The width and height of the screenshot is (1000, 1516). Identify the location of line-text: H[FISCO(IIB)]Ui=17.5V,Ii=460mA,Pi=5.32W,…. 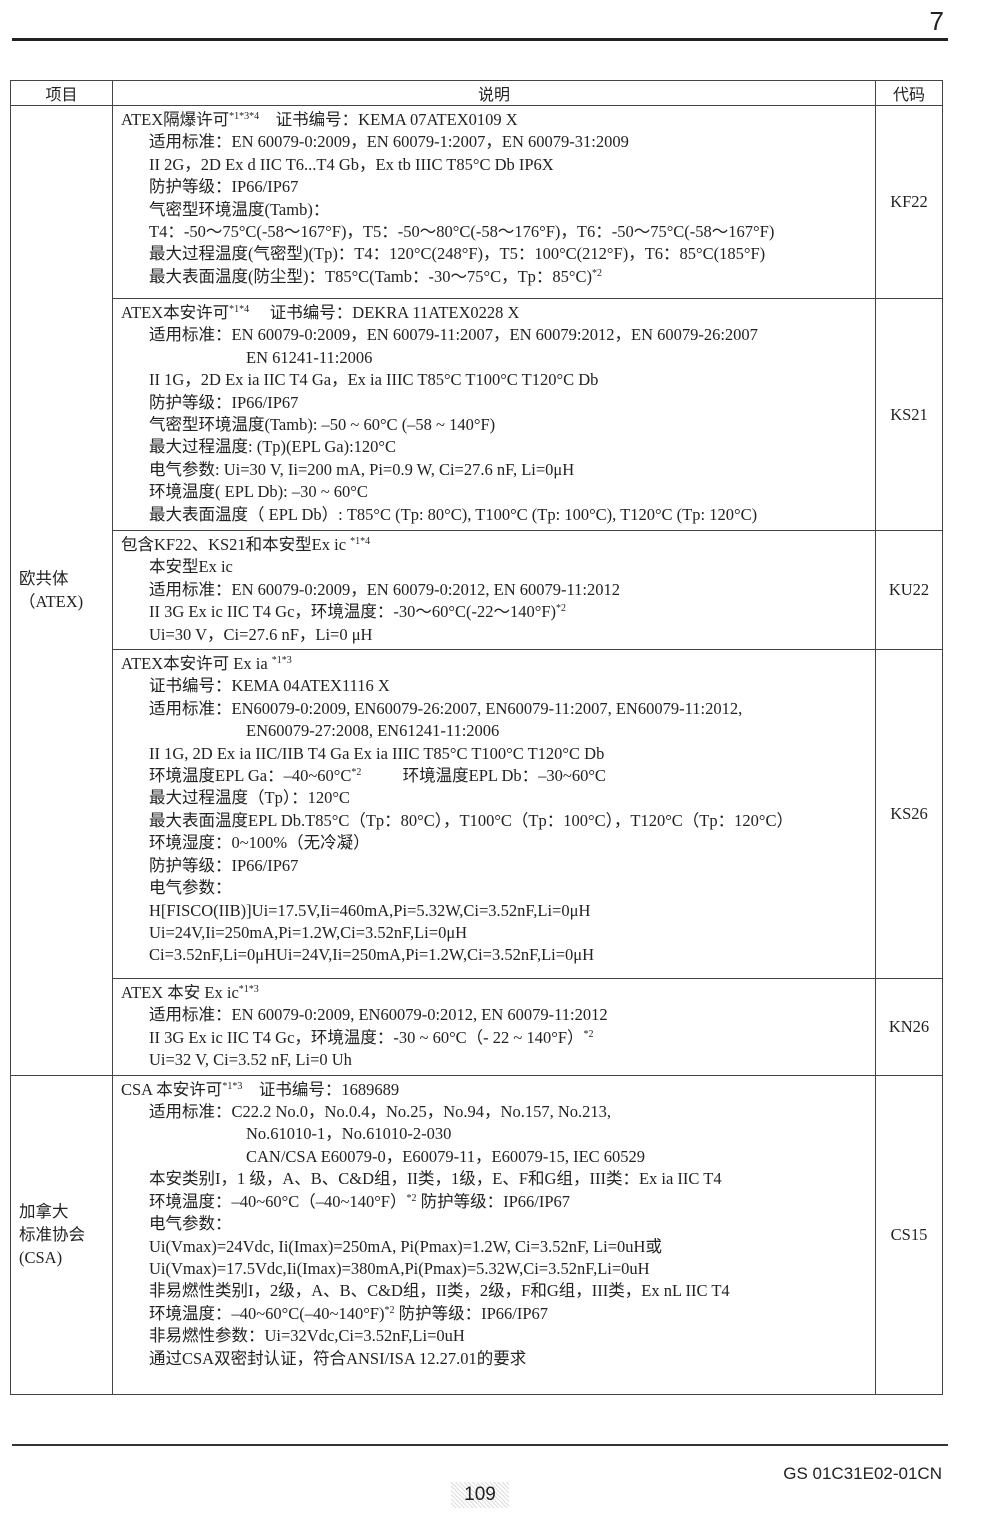
(370, 910).